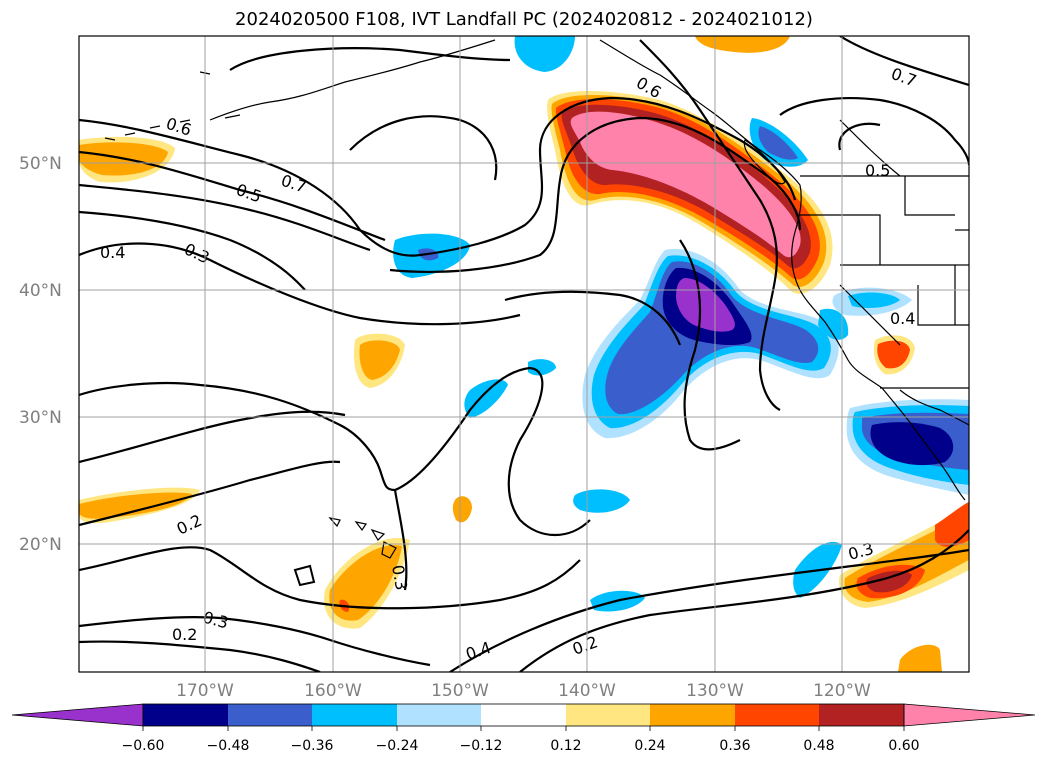 The width and height of the screenshot is (1047, 765). Describe the element at coordinates (200, 656) in the screenshot. I see `contour-0.3-southeast` at that location.